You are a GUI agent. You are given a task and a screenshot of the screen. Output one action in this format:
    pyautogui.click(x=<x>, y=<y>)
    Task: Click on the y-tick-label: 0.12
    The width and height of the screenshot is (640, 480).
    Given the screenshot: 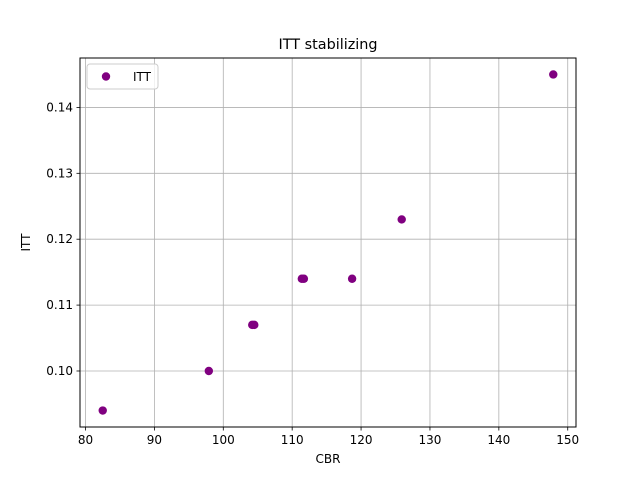 What is the action you would take?
    pyautogui.click(x=59, y=239)
    